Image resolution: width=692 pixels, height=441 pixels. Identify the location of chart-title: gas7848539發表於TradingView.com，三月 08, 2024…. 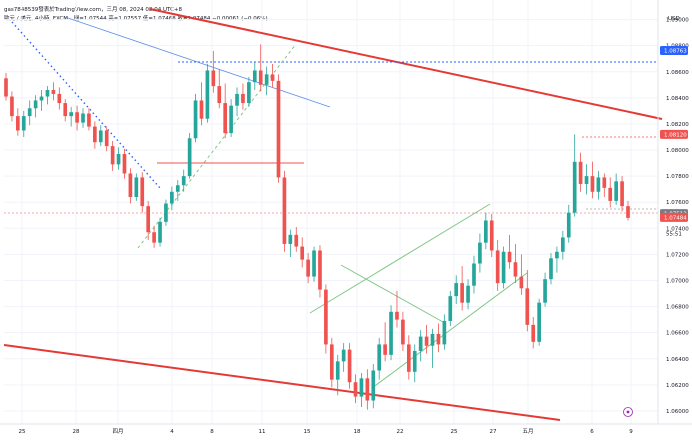
(93, 10).